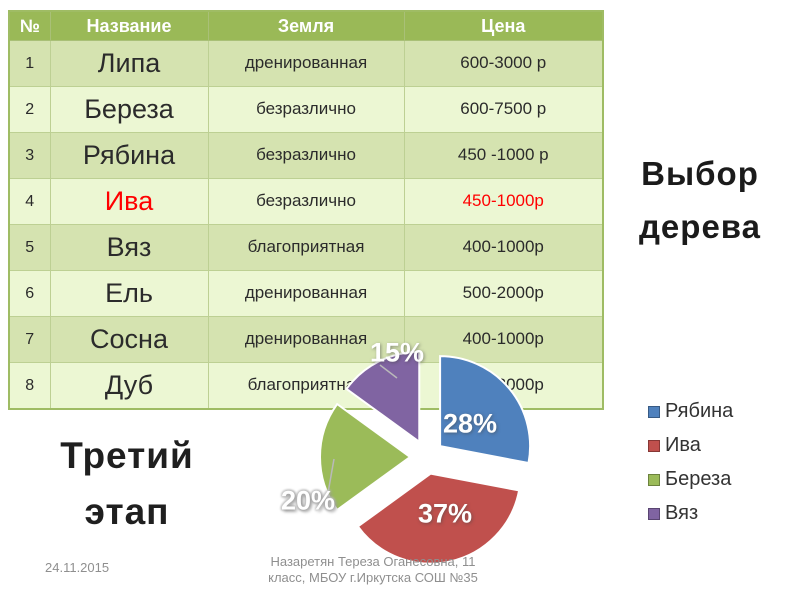 This screenshot has height=600, width=800. I want to click on cell-price: 600-3000 р, so click(503, 63).